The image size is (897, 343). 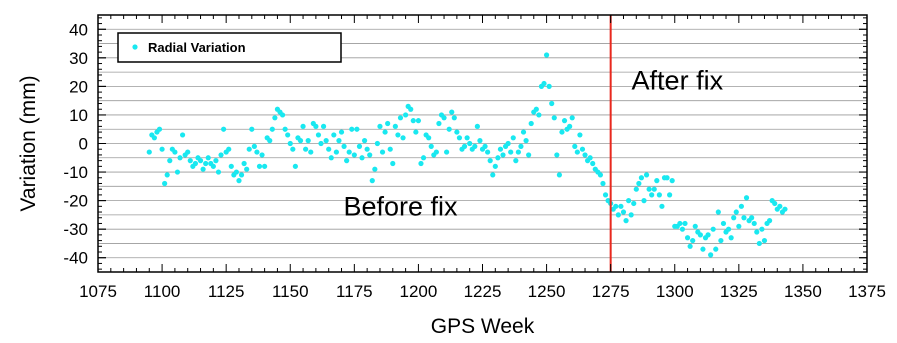 What do you see at coordinates (78, 58) in the screenshot?
I see `y-tick-label: 30` at bounding box center [78, 58].